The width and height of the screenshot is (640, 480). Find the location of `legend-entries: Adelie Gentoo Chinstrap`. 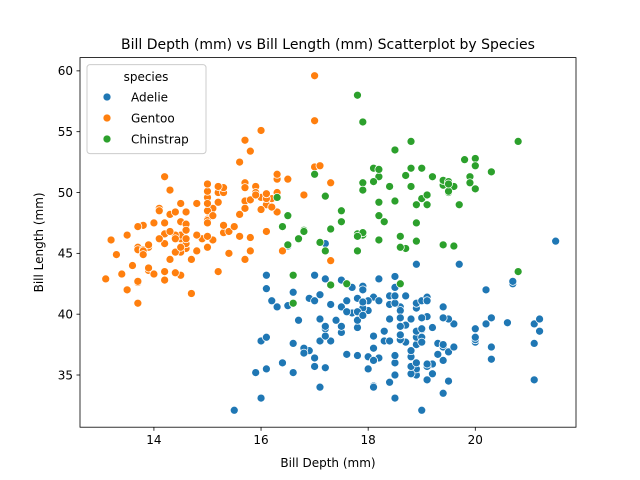

legend-entries: Adelie Gentoo Chinstrap is located at coordinates (145, 118).